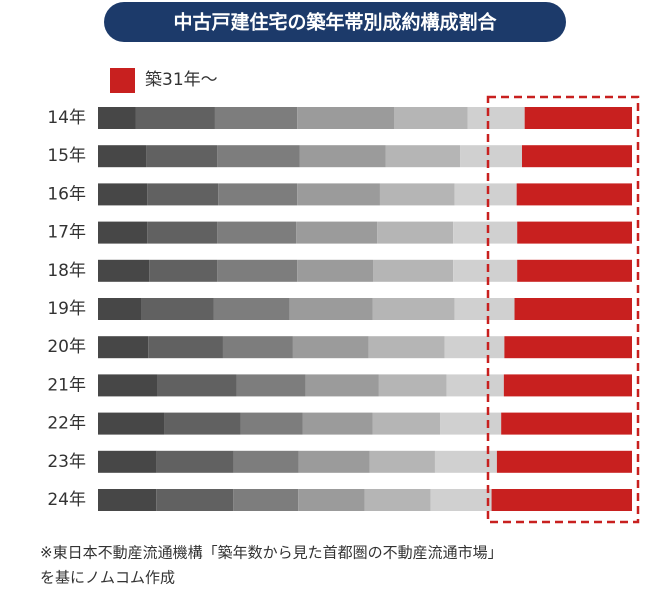 Image resolution: width=670 pixels, height=598 pixels. I want to click on source-note: を基にノムコム作成, so click(107, 578).